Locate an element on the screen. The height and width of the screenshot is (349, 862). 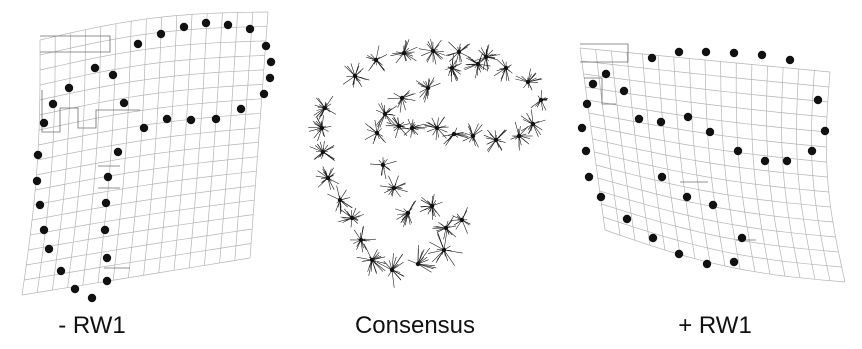
caption-plus-rw1: + RW1 is located at coordinates (715, 325).